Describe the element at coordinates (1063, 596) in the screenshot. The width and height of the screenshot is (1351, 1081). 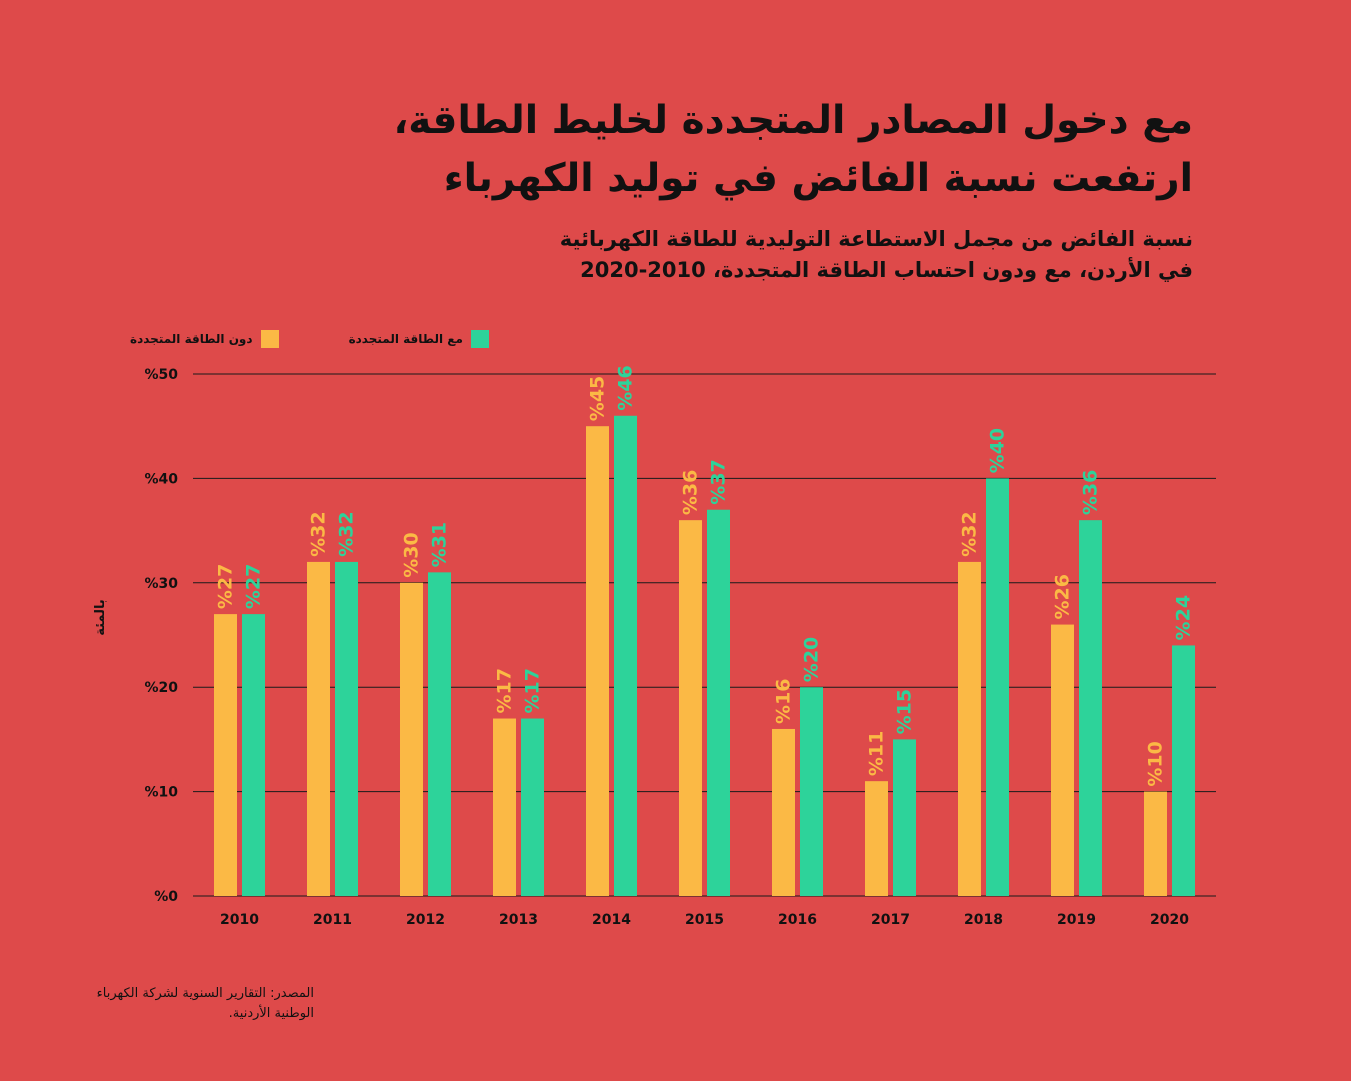
I see `data-label: %26` at that location.